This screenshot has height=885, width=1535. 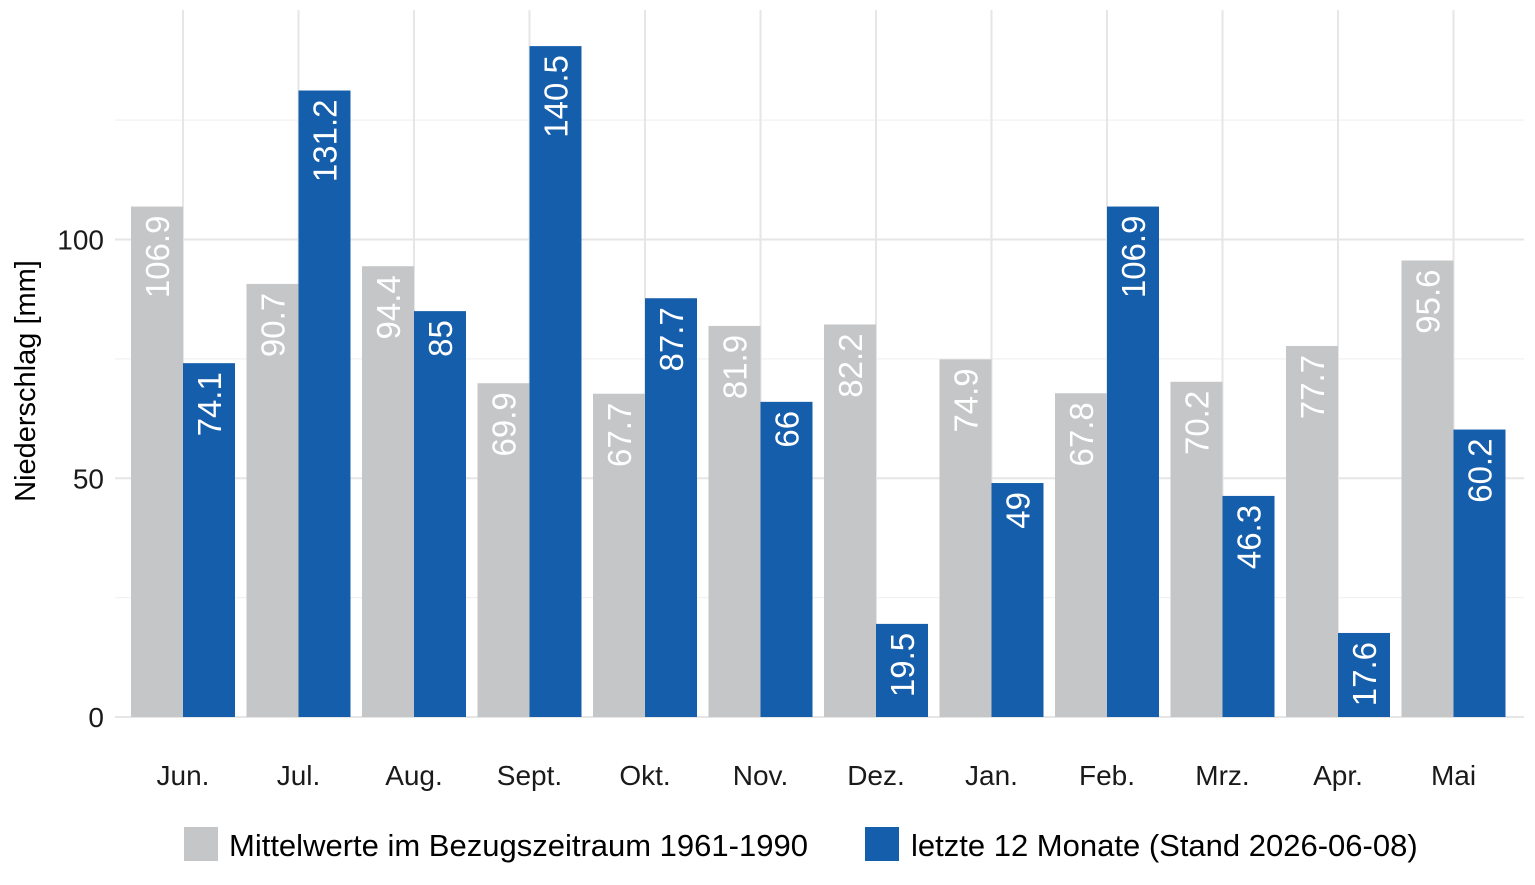 What do you see at coordinates (619, 435) in the screenshot?
I see `data-label: 67.7` at bounding box center [619, 435].